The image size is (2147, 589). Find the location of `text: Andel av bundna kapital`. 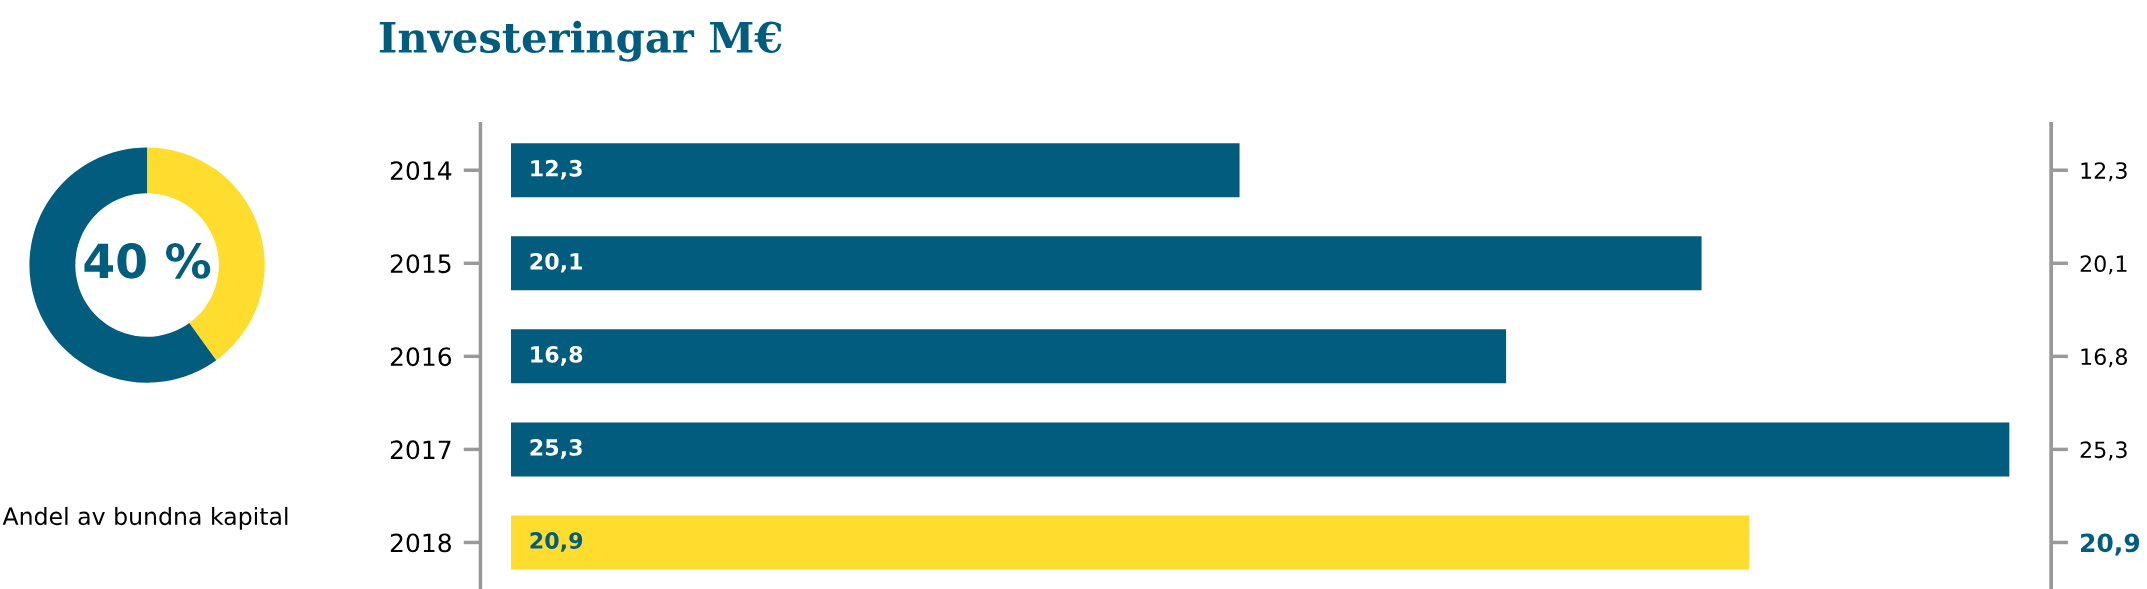

text: Andel av bundna kapital is located at coordinates (145, 518).